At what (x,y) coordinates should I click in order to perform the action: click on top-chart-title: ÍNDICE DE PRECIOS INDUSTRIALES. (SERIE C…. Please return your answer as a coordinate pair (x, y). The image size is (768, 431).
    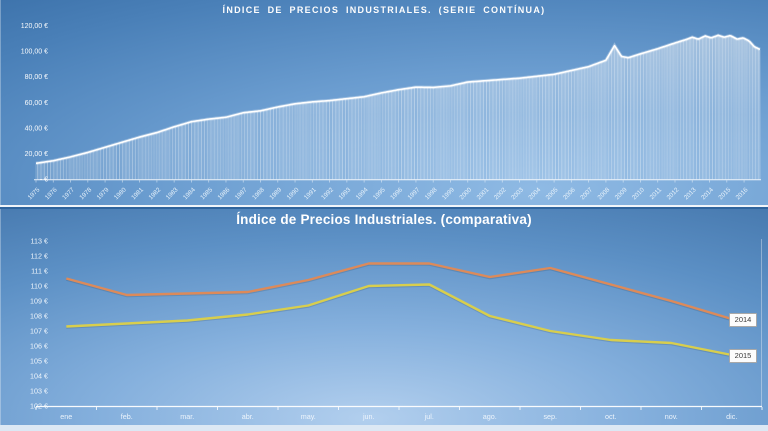
    Looking at the image, I should click on (384, 10).